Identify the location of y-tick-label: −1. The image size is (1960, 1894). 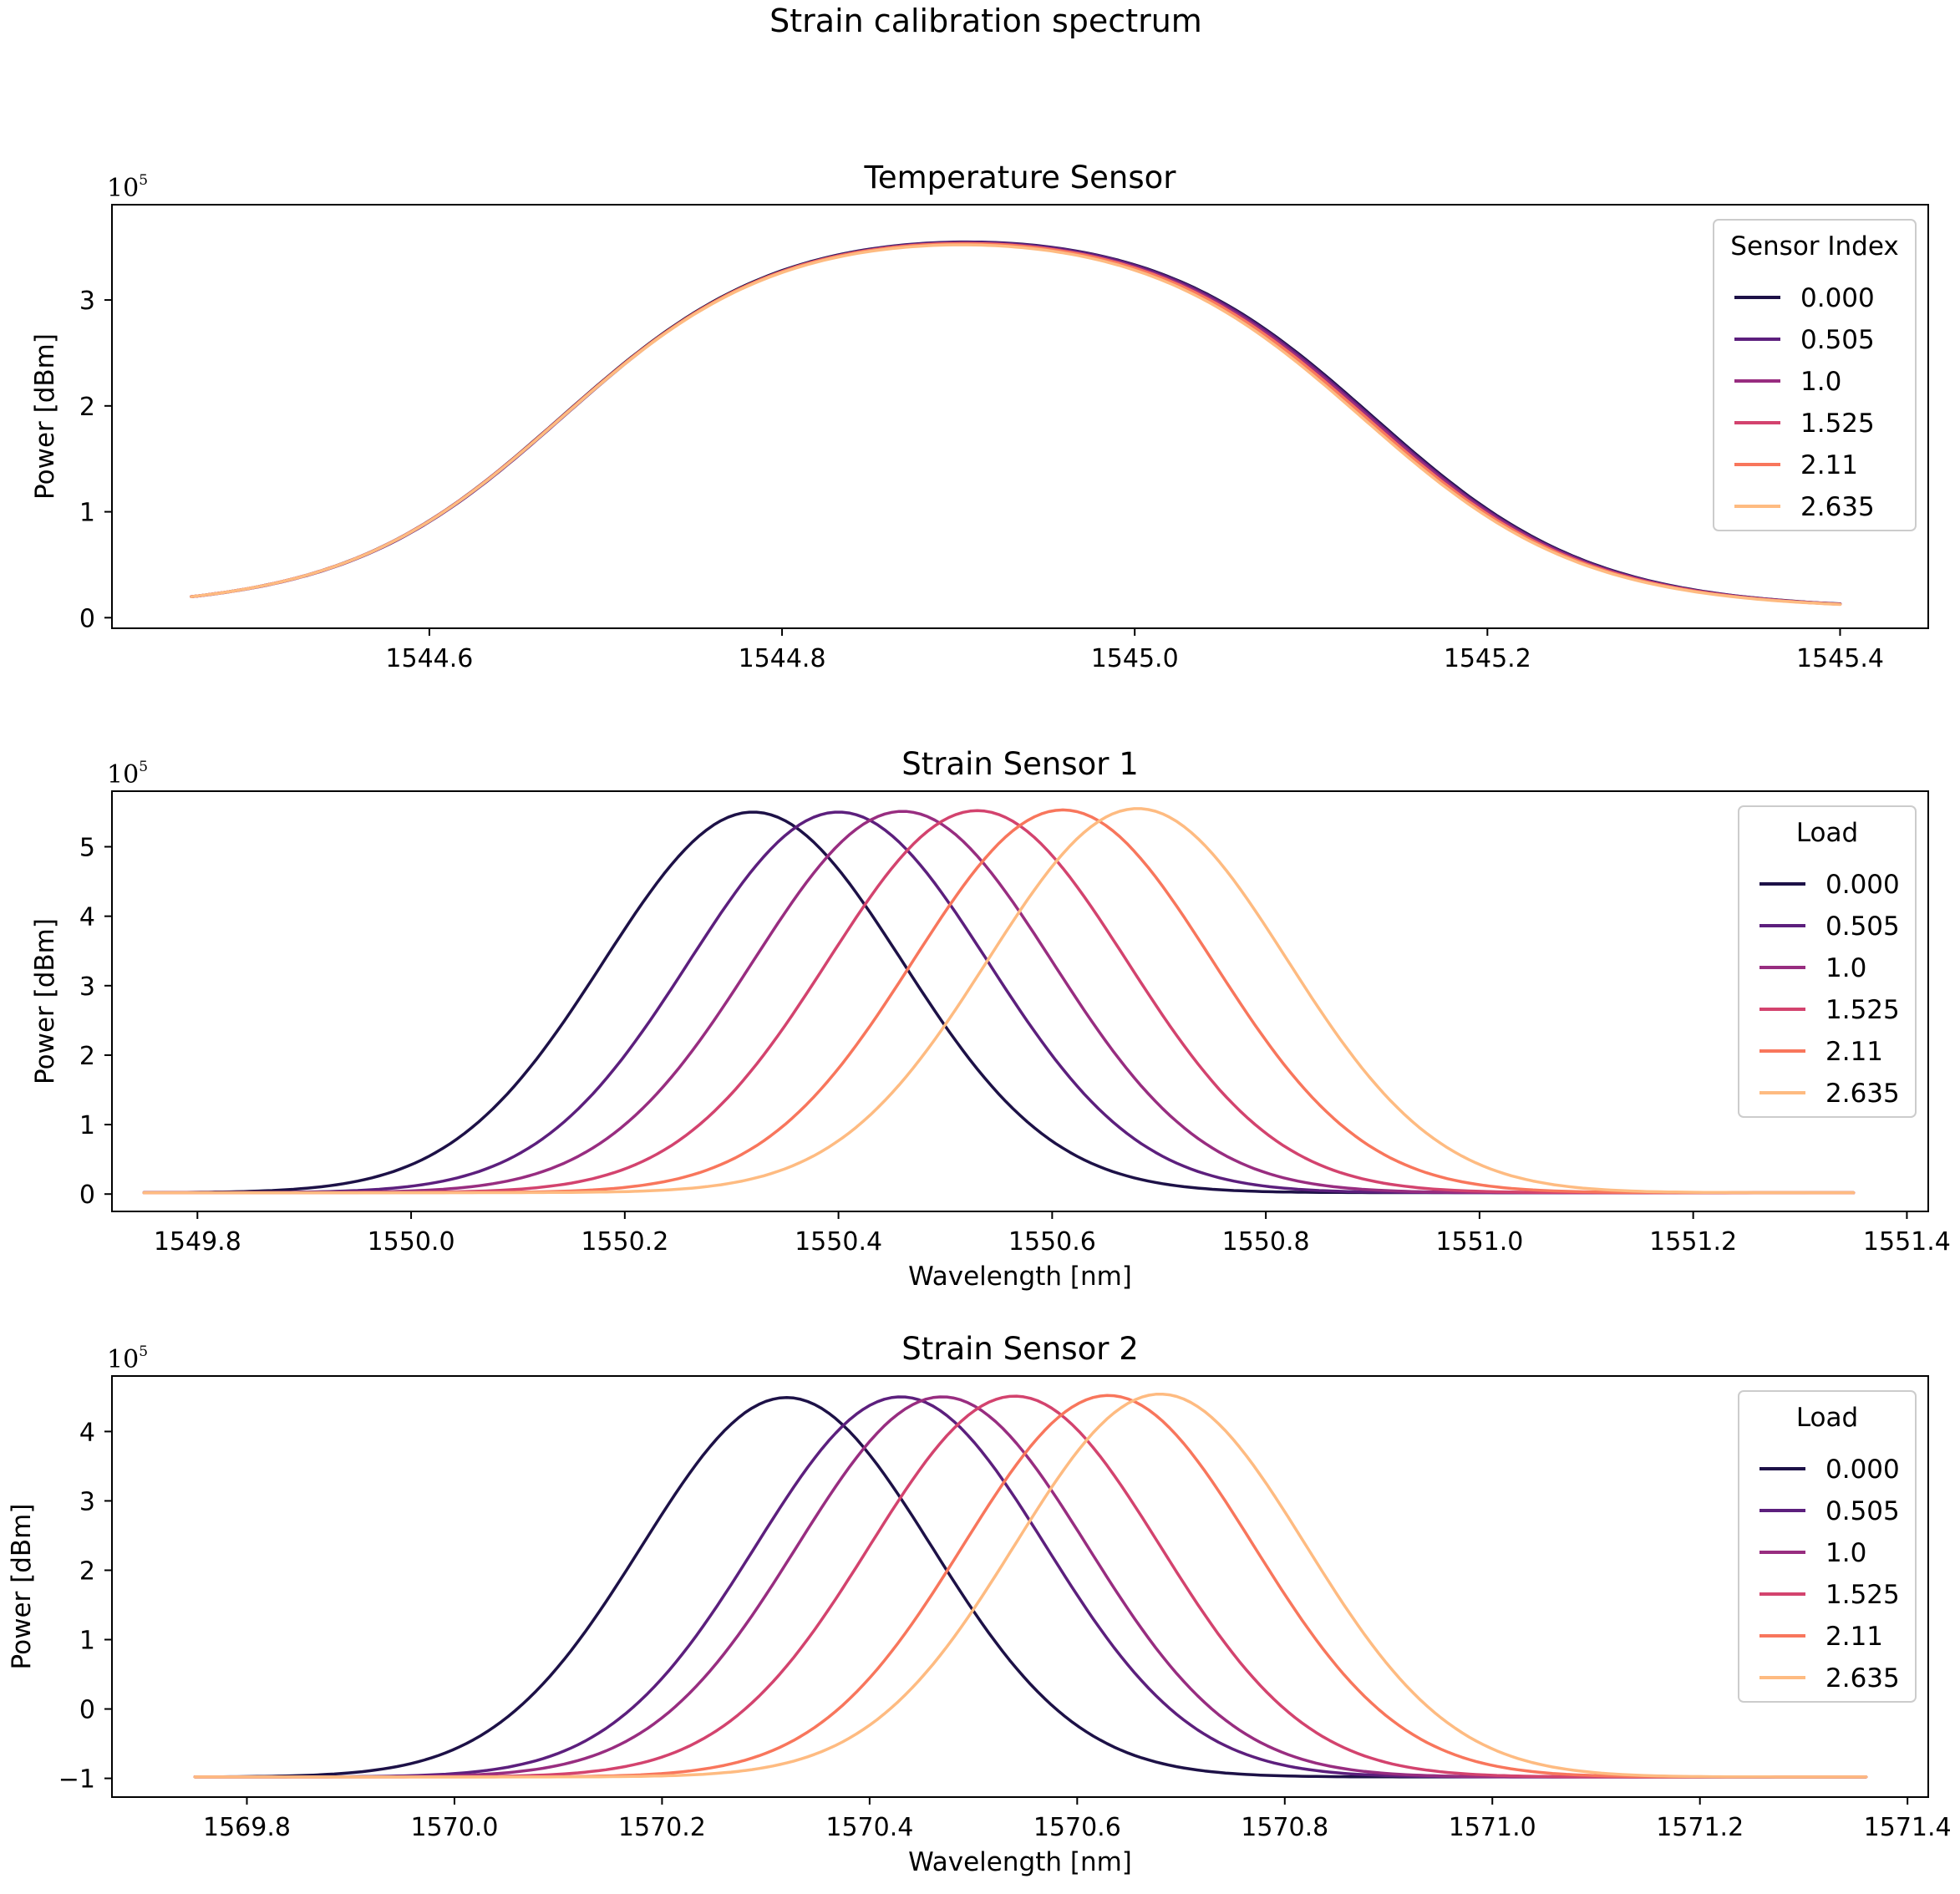
(76, 1780).